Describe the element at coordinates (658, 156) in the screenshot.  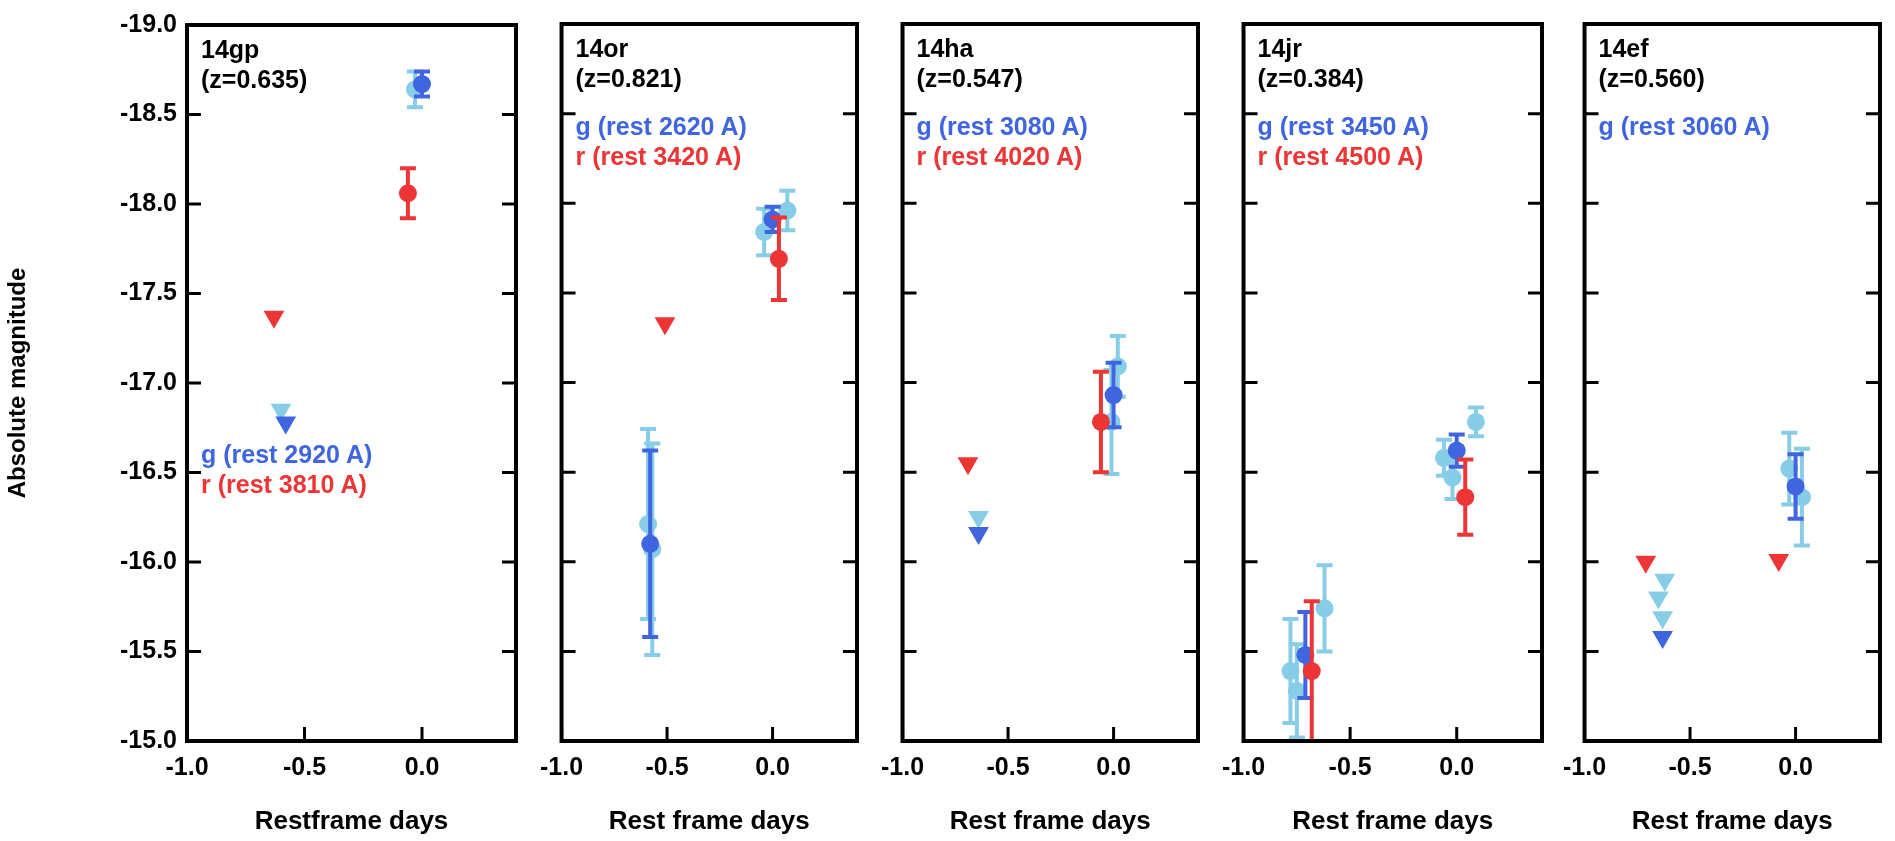
I see `text: r (rest 3420 A)` at that location.